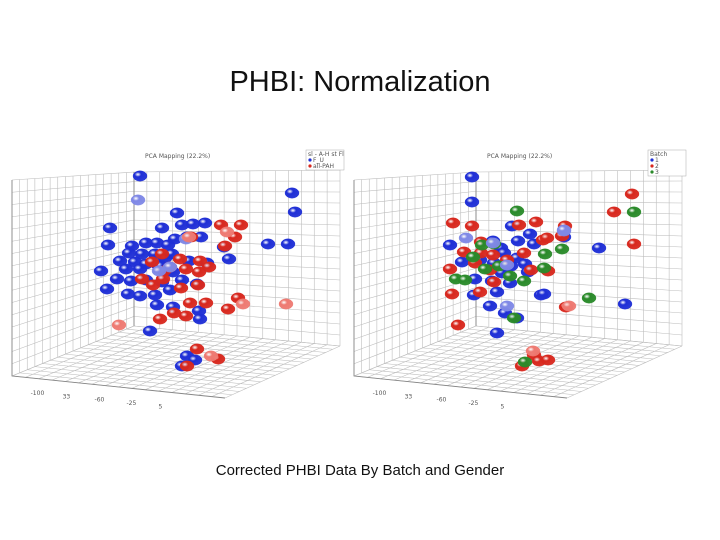 Image resolution: width=720 pixels, height=540 pixels. What do you see at coordinates (318, 160) in the screenshot?
I see `legend-entry: F_U` at bounding box center [318, 160].